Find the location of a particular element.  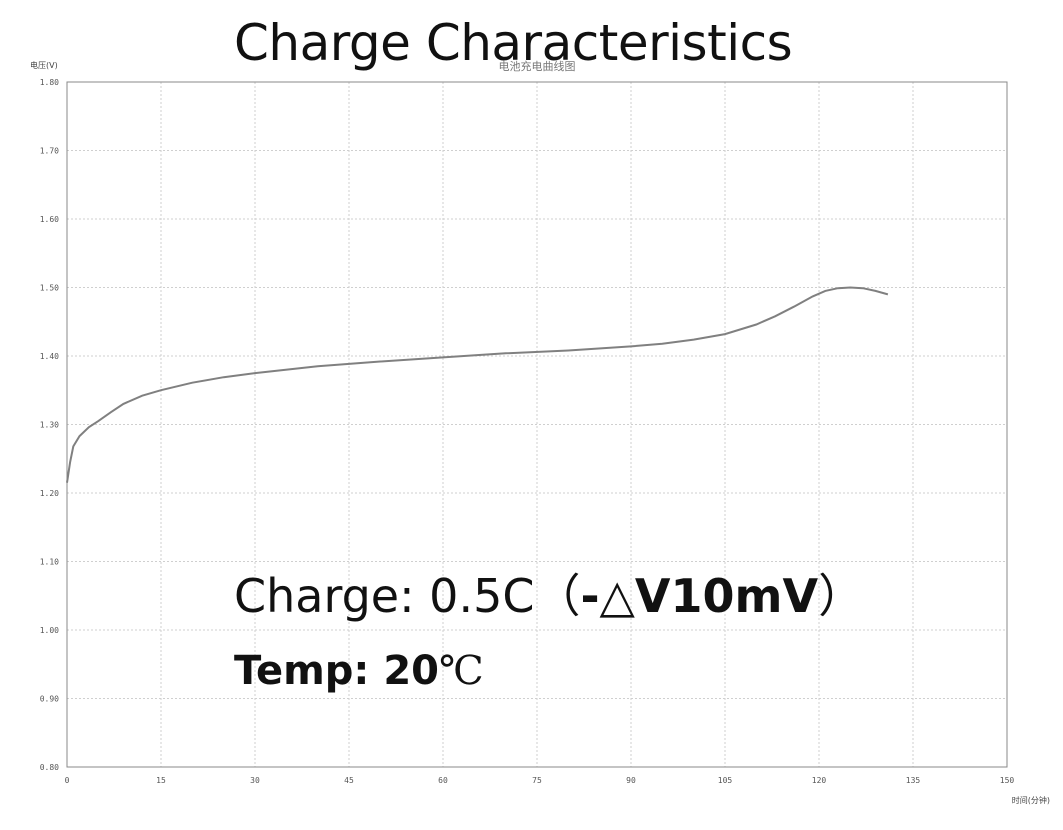

temperature-condition: Temp: 20℃ is located at coordinates (359, 671).